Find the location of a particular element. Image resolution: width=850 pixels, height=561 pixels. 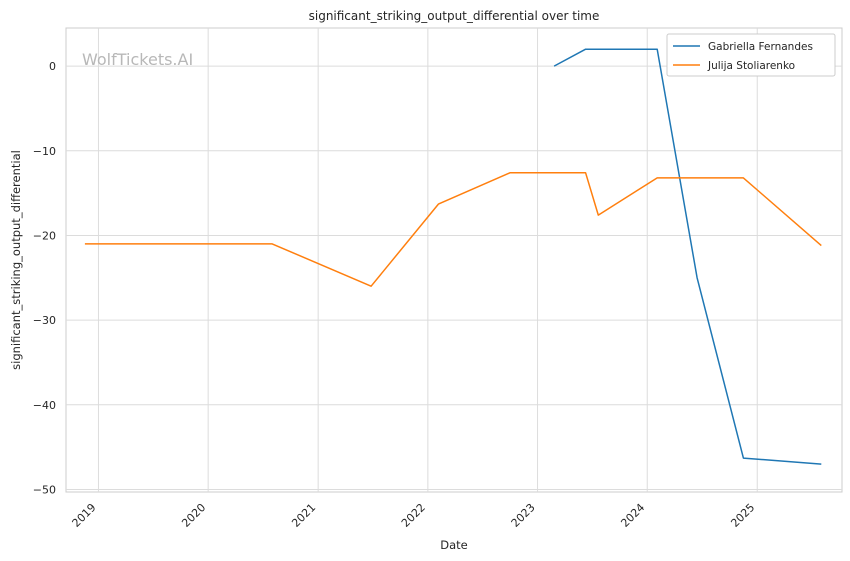

y-tick-label: −30 is located at coordinates (44, 320).